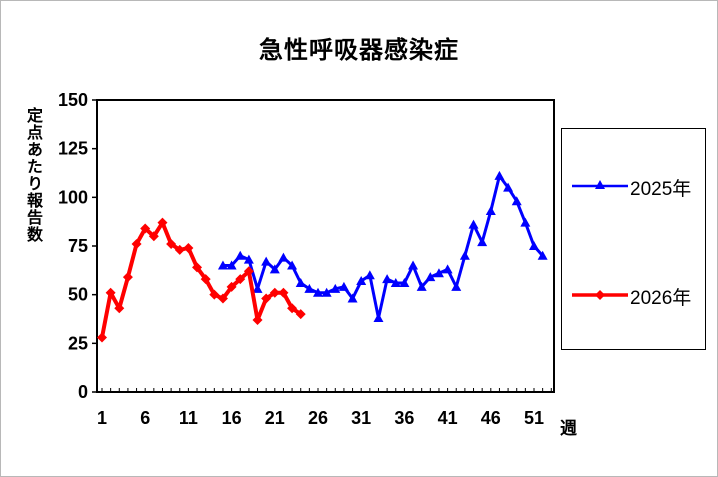 This screenshot has width=718, height=477. What do you see at coordinates (73, 149) in the screenshot?
I see `y-tick-label: 125` at bounding box center [73, 149].